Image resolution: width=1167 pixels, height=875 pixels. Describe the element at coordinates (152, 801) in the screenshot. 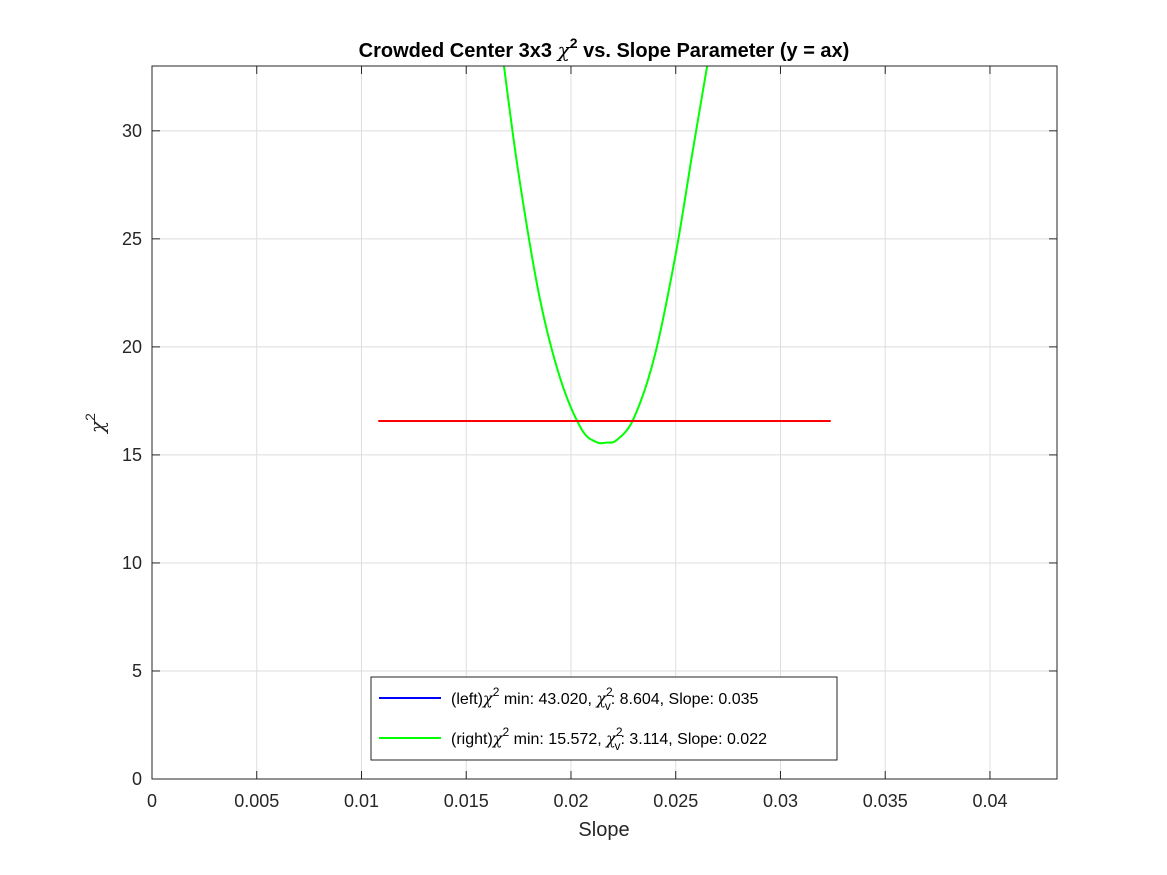

I see `x-tick-label: 0` at that location.